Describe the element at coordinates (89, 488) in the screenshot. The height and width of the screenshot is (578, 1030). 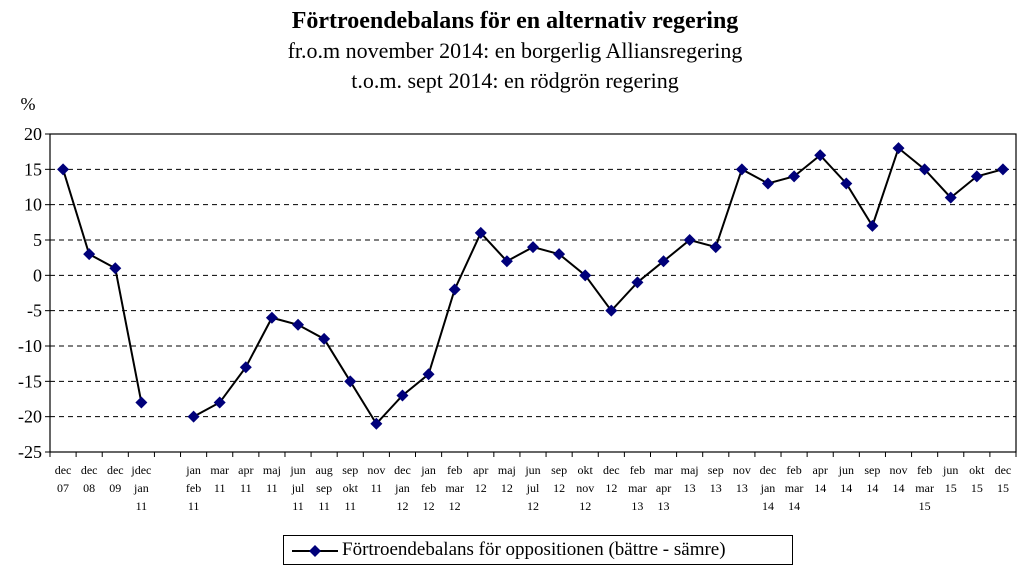
I see `x-tick-label: 08` at that location.